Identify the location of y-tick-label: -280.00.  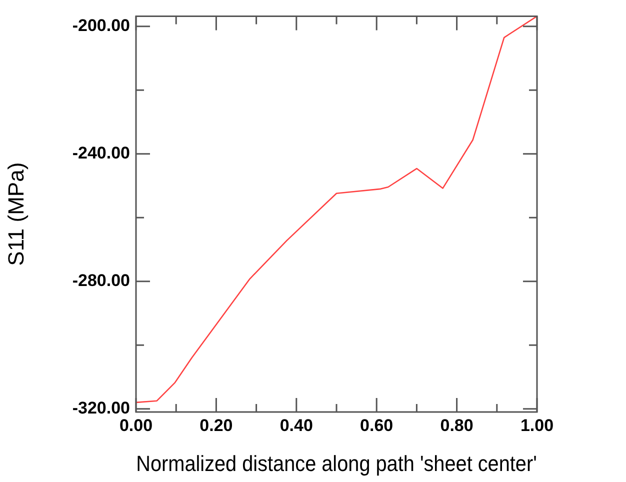
(101, 280).